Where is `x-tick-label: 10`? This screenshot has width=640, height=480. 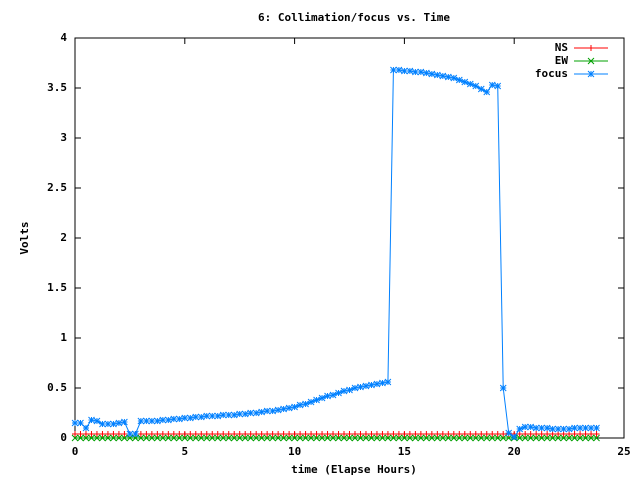
x-tick-label: 10 is located at coordinates (294, 451).